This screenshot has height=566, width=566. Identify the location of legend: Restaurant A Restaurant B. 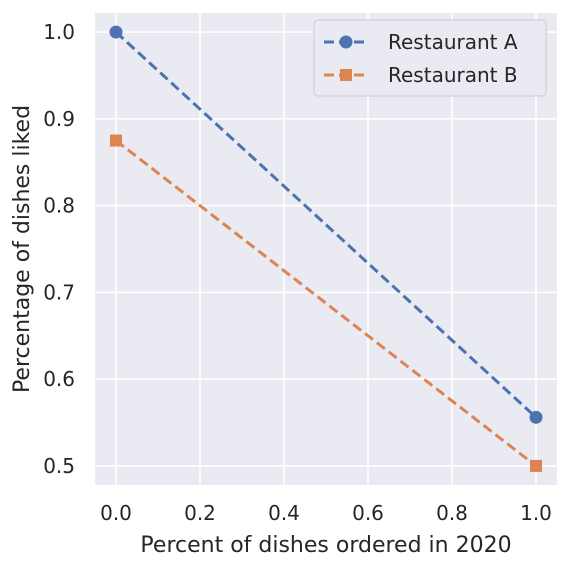
(430, 58).